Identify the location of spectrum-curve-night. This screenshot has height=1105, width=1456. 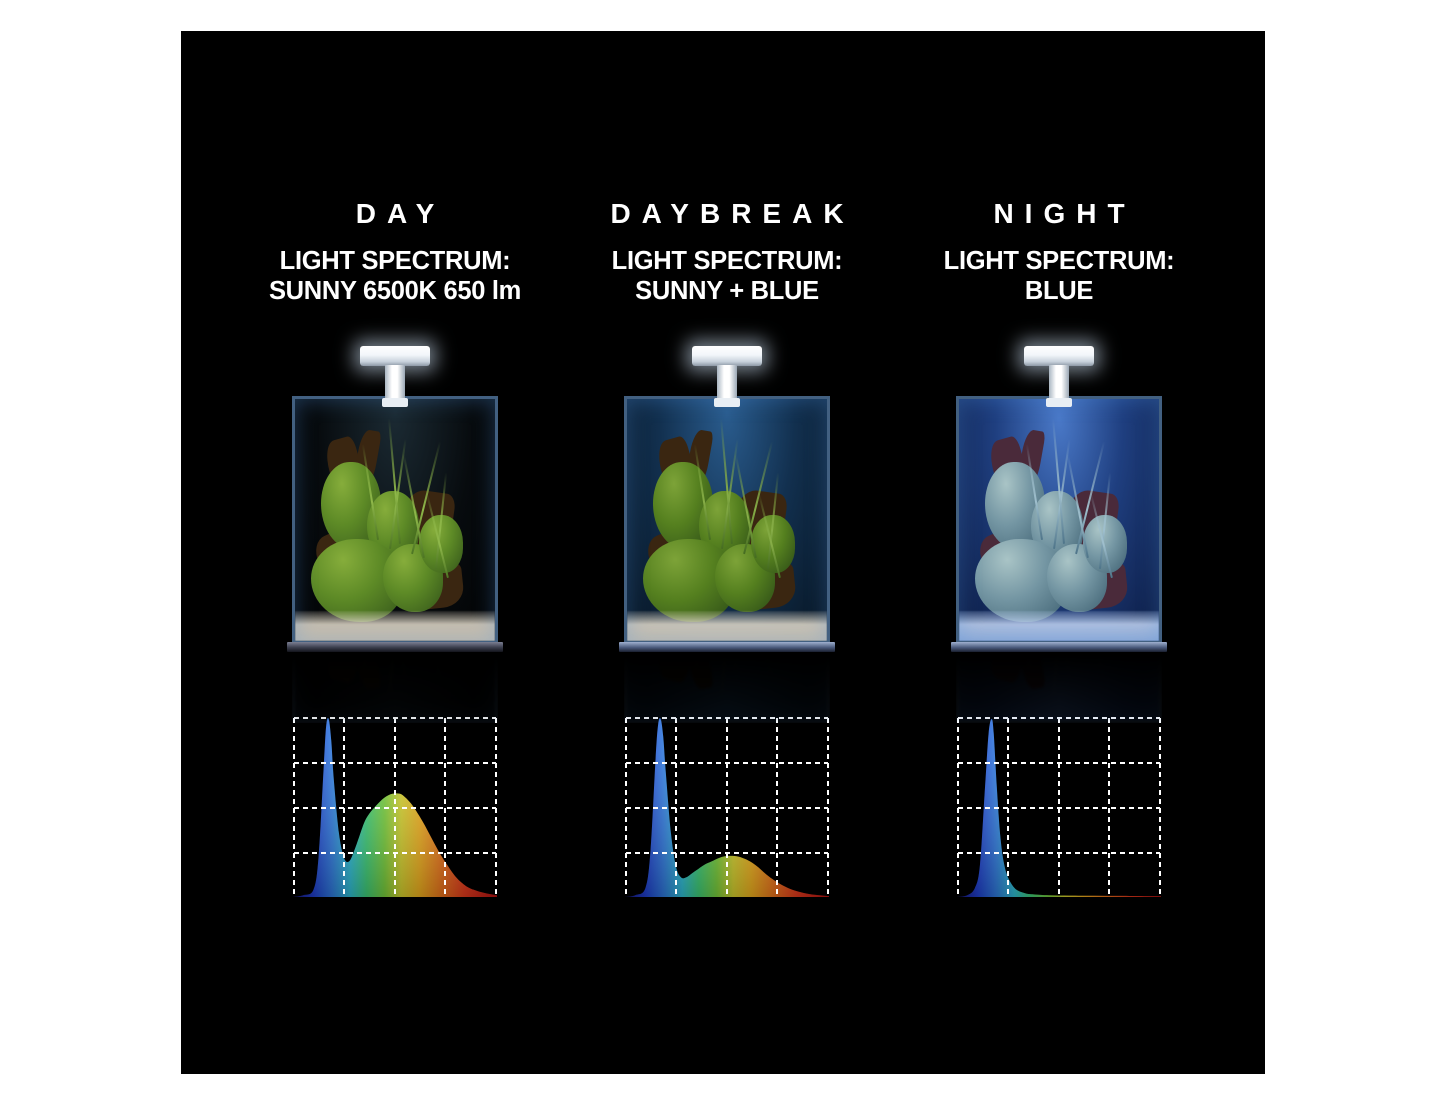
(1059, 808).